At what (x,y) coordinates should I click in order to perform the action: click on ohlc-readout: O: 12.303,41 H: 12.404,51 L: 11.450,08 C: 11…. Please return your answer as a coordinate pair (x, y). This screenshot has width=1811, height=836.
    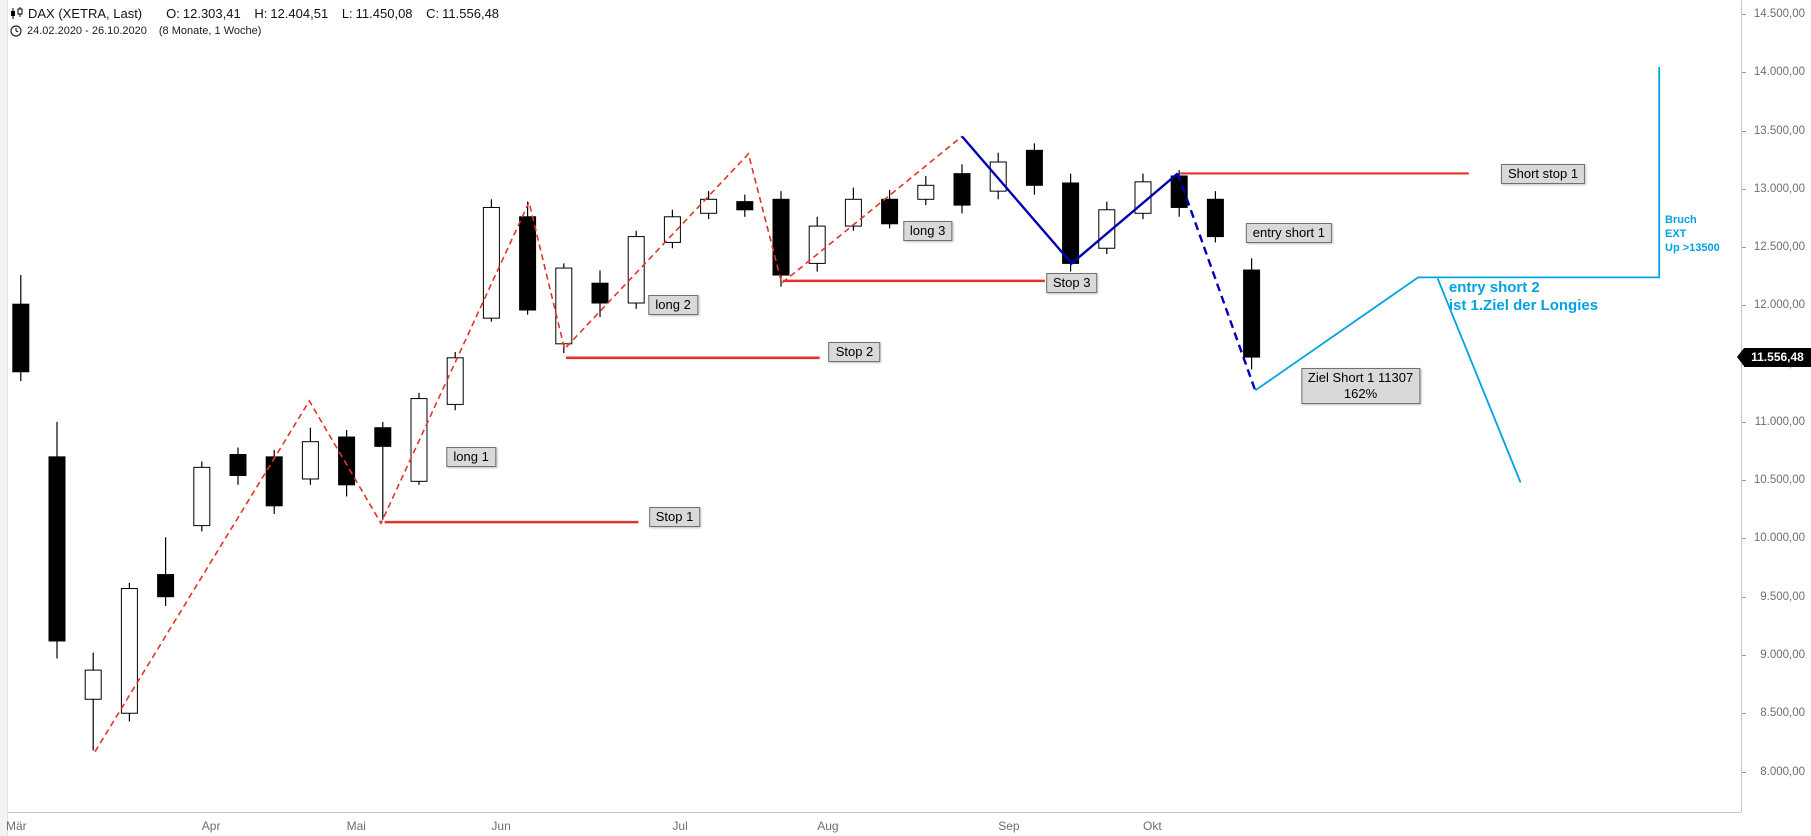
    Looking at the image, I should click on (327, 13).